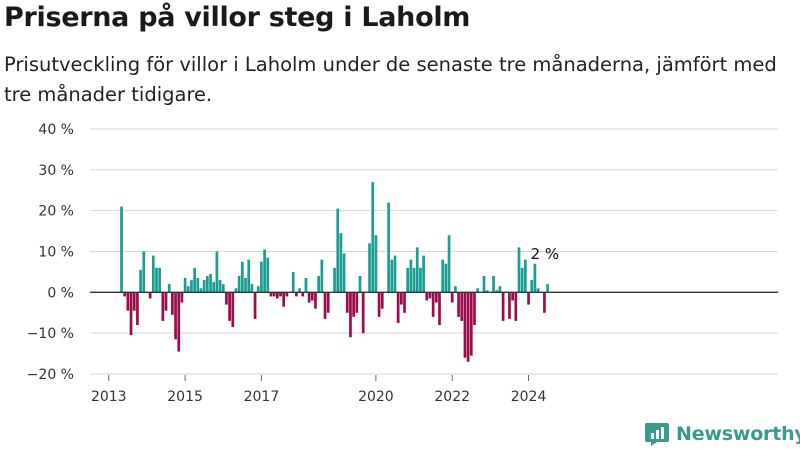 This screenshot has height=450, width=800. I want to click on newsworthy-brand: Newsworthy, so click(722, 434).